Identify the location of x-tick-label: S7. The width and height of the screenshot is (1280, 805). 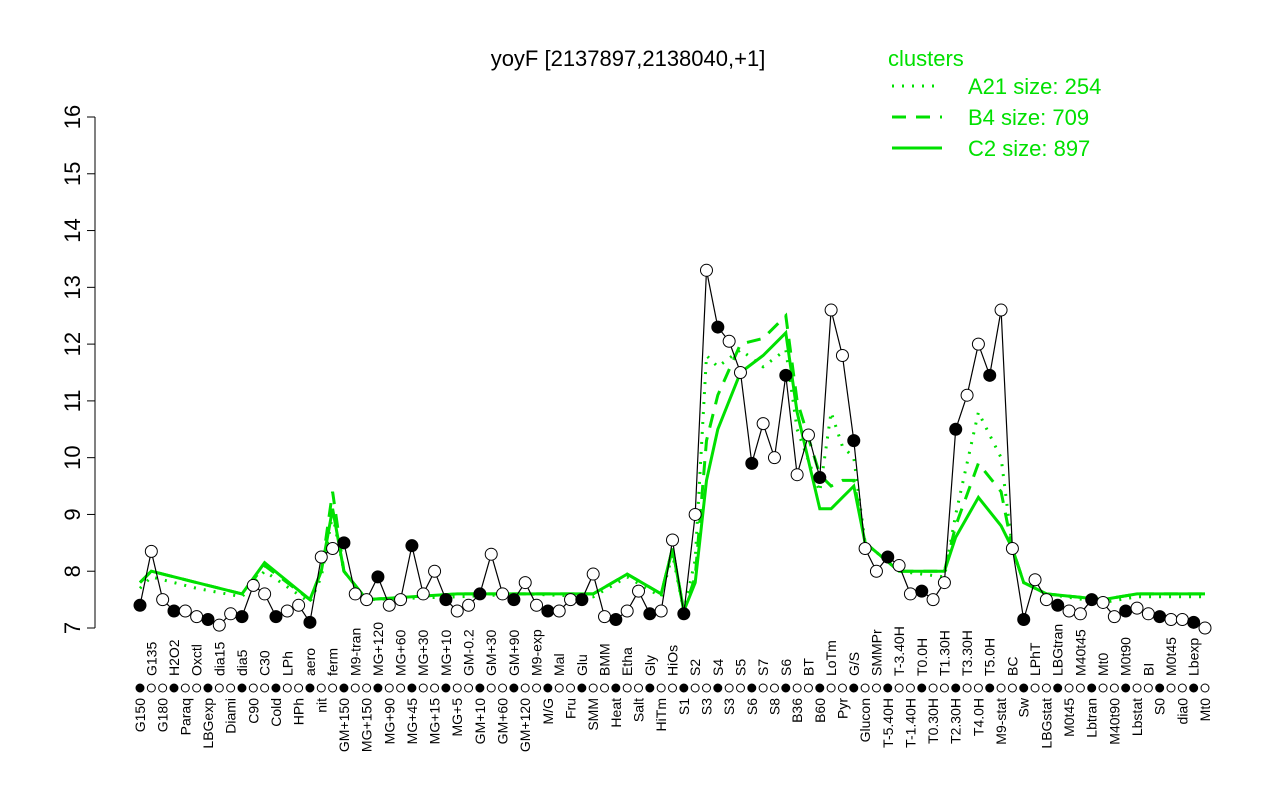
(763, 667).